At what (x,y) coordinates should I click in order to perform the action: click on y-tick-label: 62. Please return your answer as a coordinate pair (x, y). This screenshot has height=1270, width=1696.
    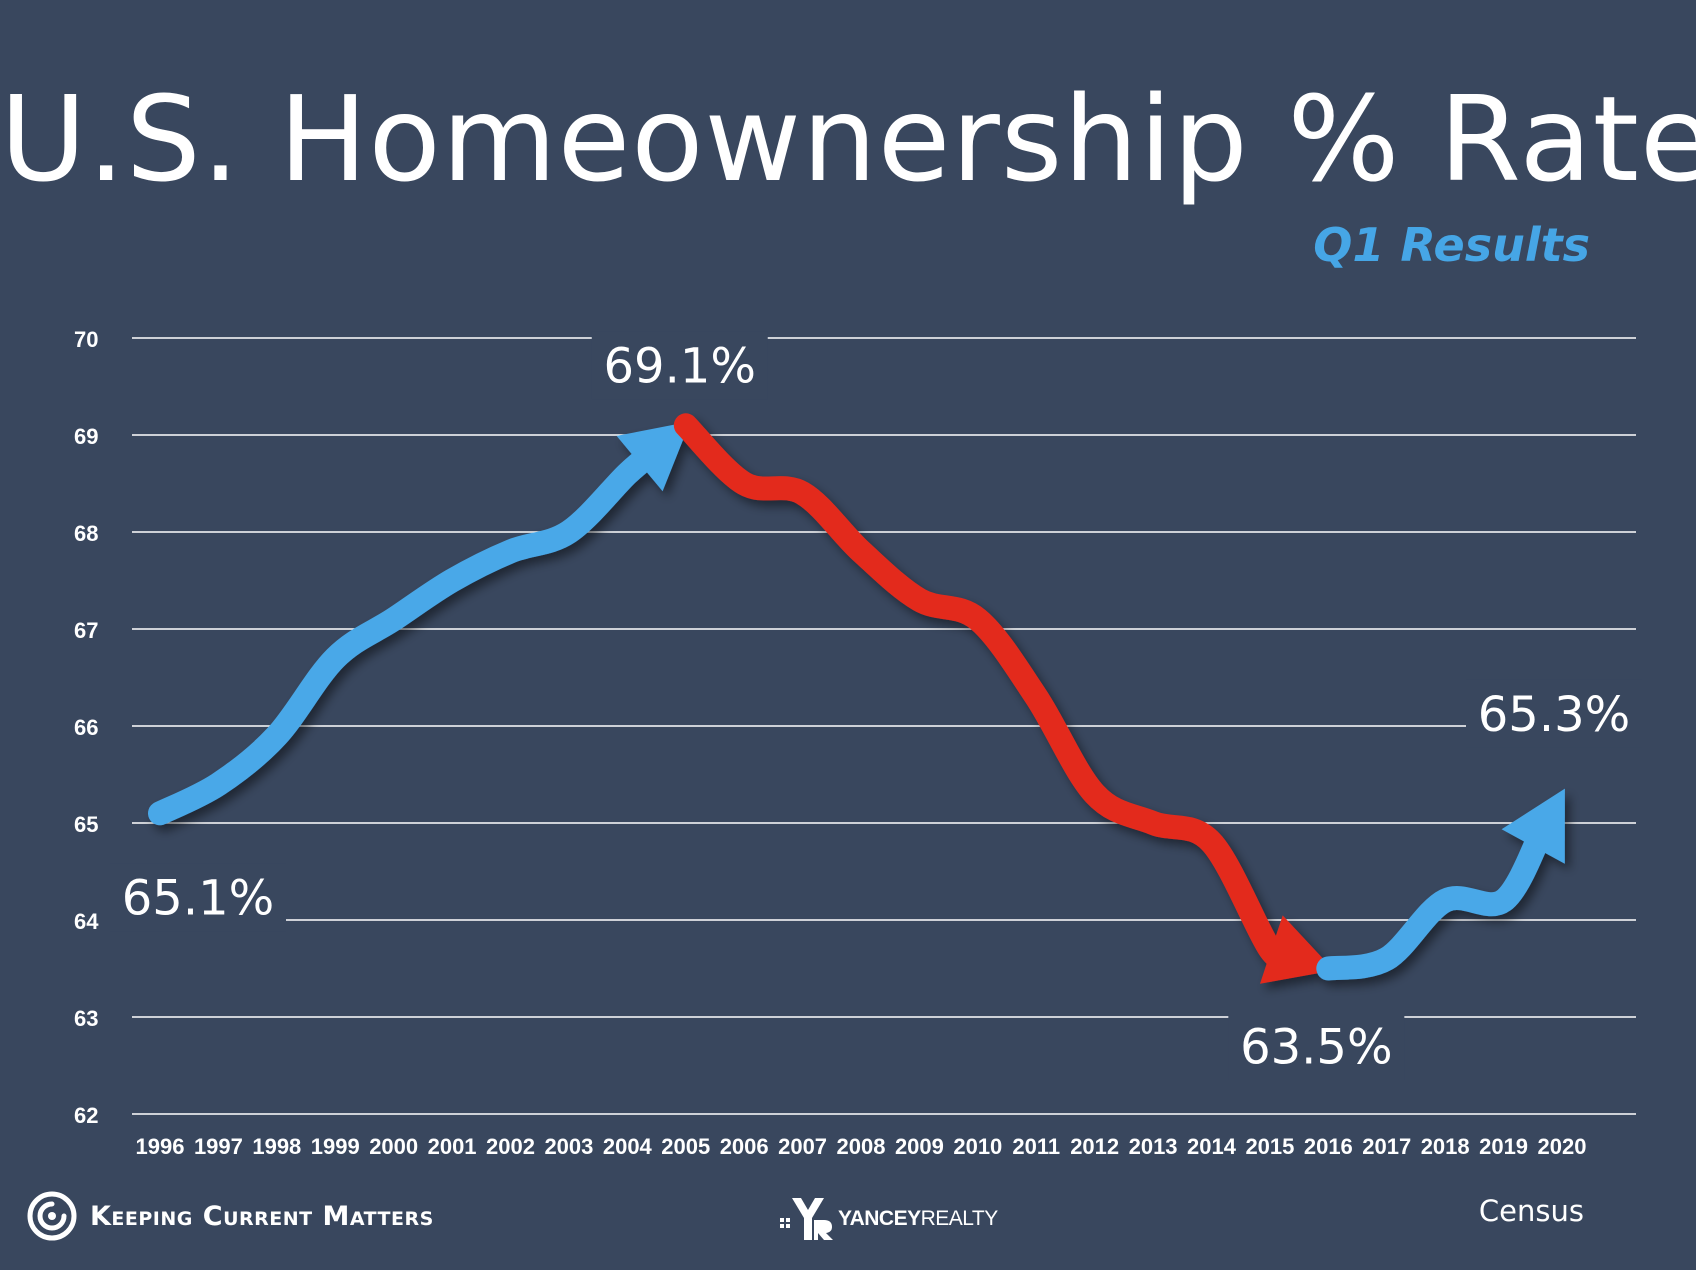
    Looking at the image, I should click on (86, 1115).